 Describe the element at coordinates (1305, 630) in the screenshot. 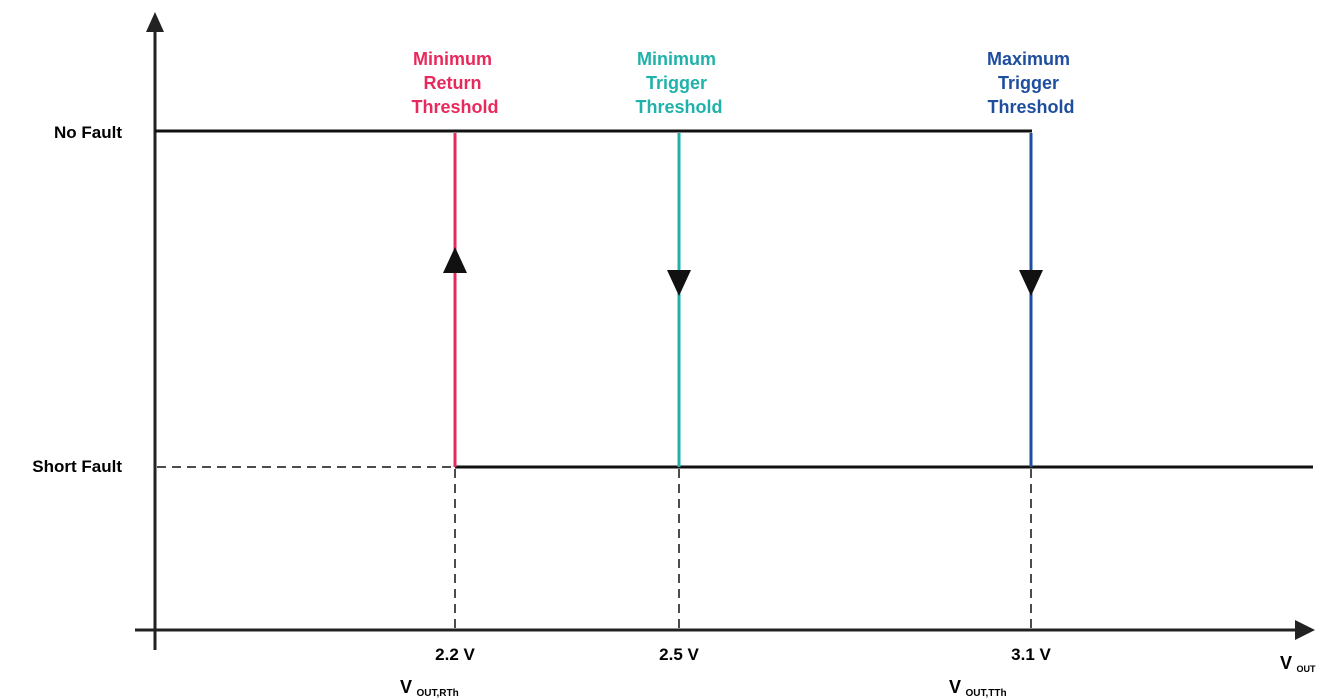

I see `x-axis-arrow-icon` at that location.